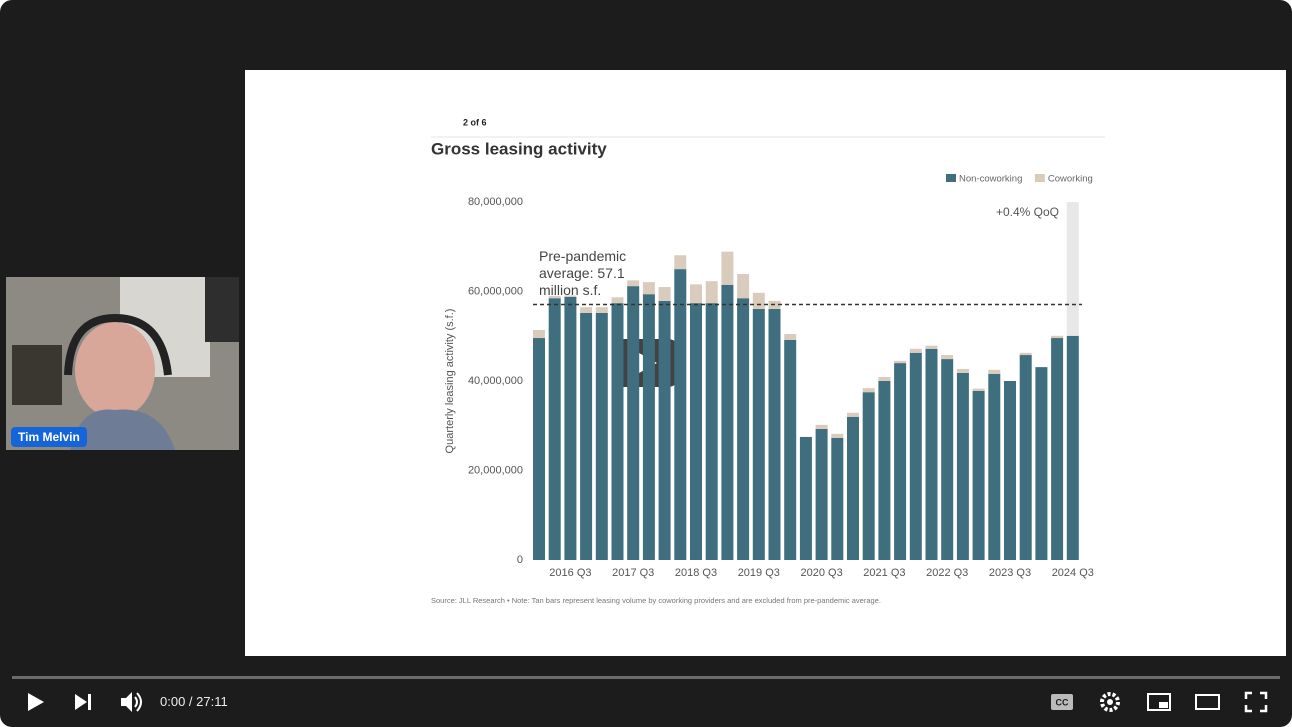 The width and height of the screenshot is (1292, 727). What do you see at coordinates (759, 573) in the screenshot?
I see `x-tick-label: 2019 Q3` at bounding box center [759, 573].